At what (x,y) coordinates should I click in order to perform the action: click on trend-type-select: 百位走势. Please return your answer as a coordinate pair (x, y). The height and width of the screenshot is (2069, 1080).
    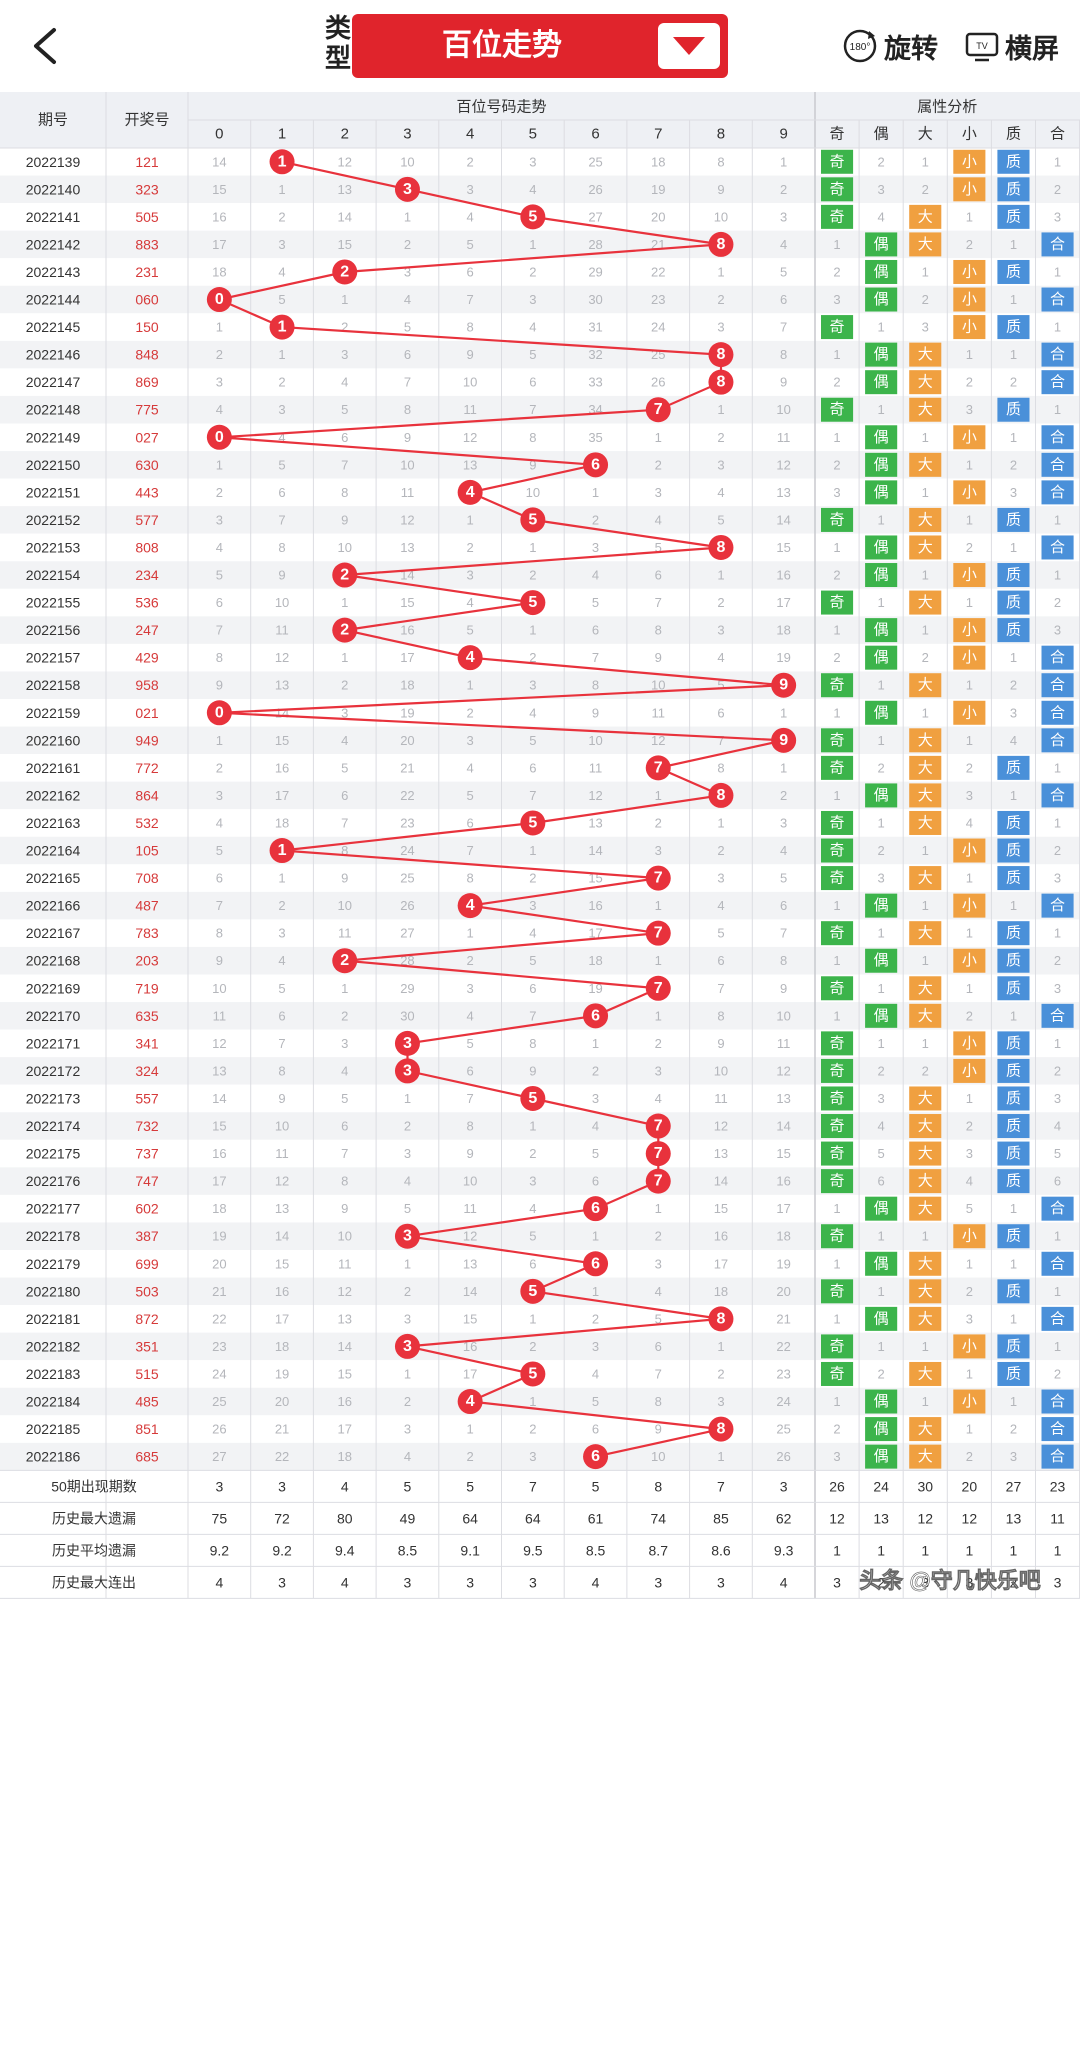
    Looking at the image, I should click on (540, 46).